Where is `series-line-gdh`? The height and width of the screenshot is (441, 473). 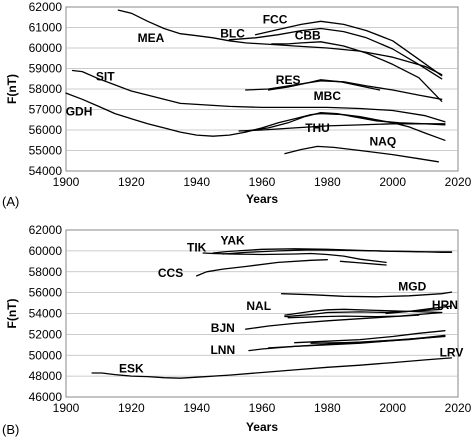
series-line-gdh is located at coordinates (255, 116).